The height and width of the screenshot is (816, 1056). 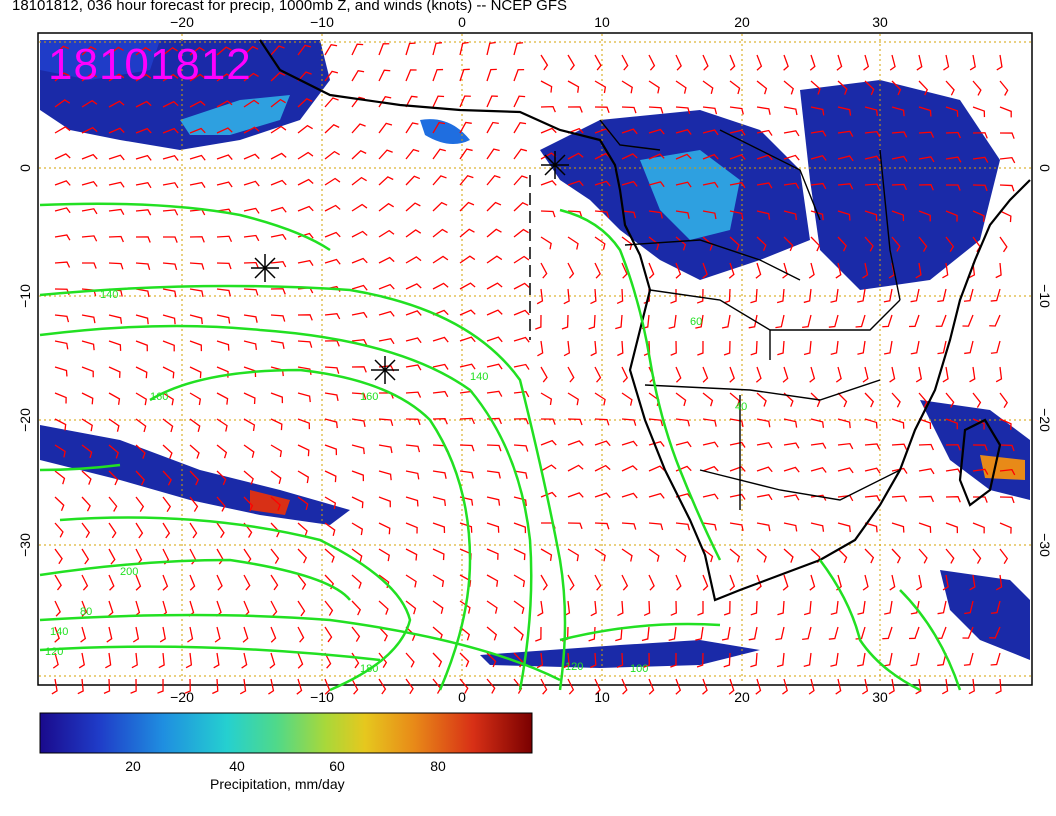 What do you see at coordinates (133, 766) in the screenshot?
I see `colorbar-tick: 20` at bounding box center [133, 766].